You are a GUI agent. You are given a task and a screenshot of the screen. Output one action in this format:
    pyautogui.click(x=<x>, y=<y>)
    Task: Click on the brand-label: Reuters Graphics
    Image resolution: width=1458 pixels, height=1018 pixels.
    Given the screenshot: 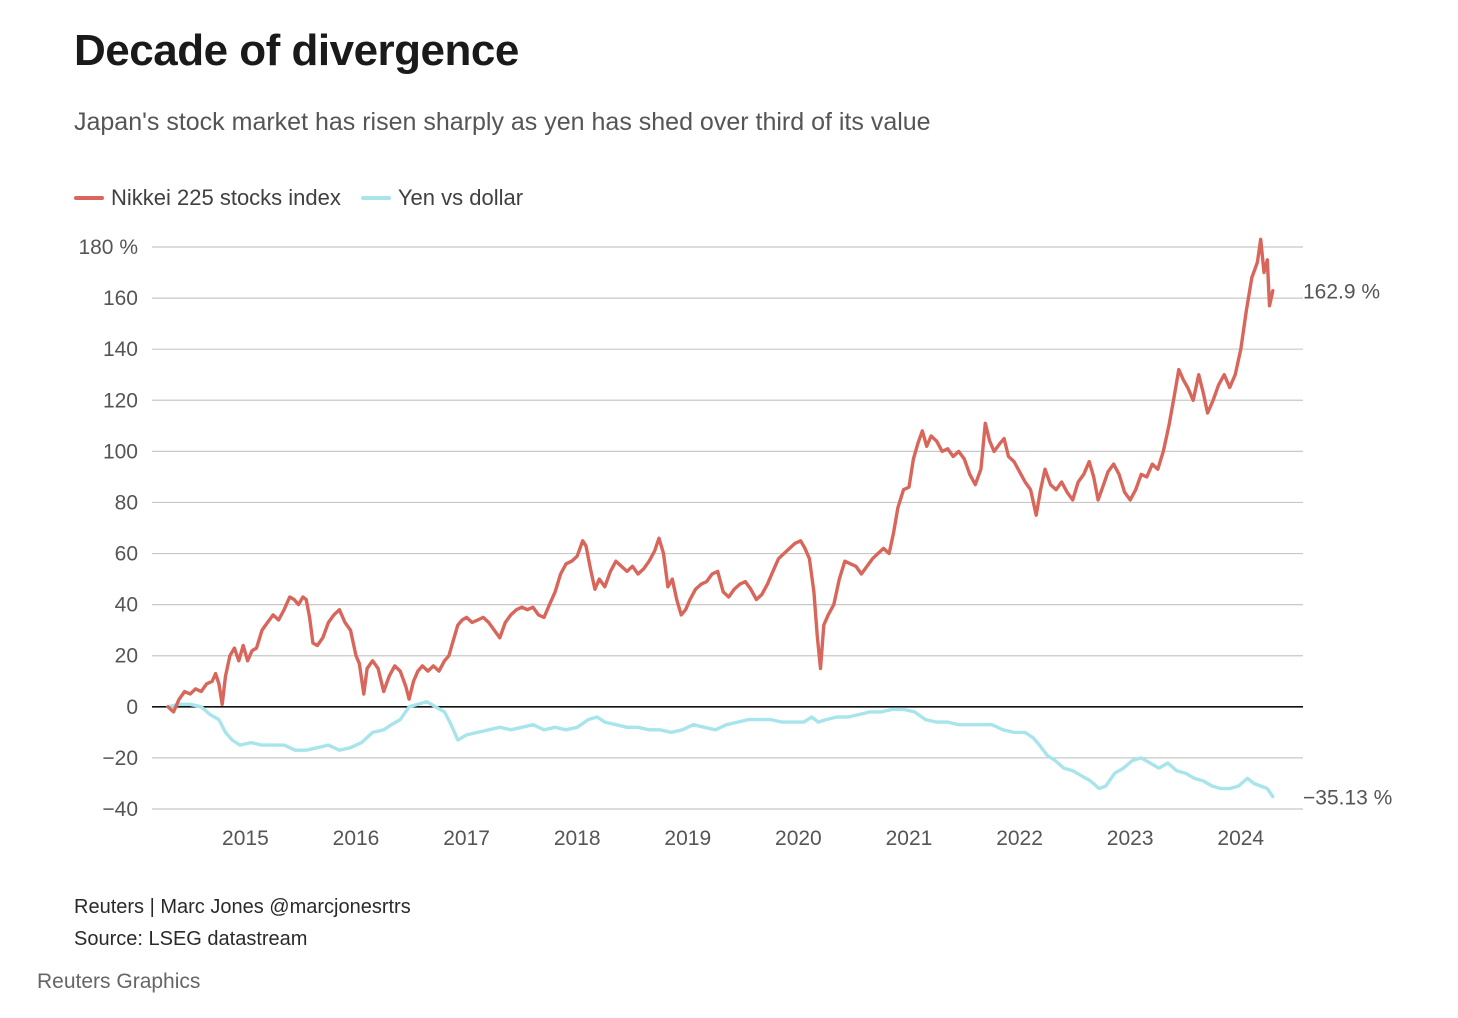 What is the action you would take?
    pyautogui.click(x=119, y=981)
    